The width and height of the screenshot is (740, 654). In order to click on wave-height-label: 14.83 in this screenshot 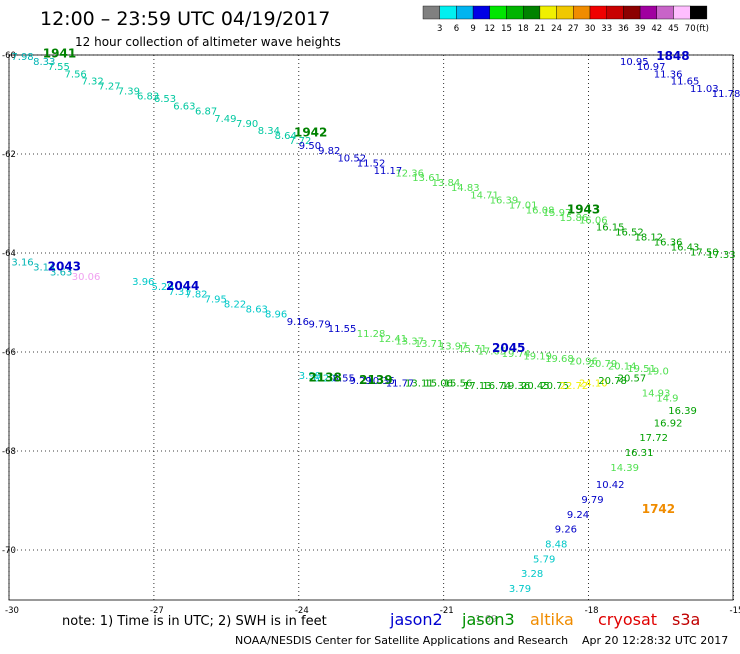, I will do `click(465, 188)`.